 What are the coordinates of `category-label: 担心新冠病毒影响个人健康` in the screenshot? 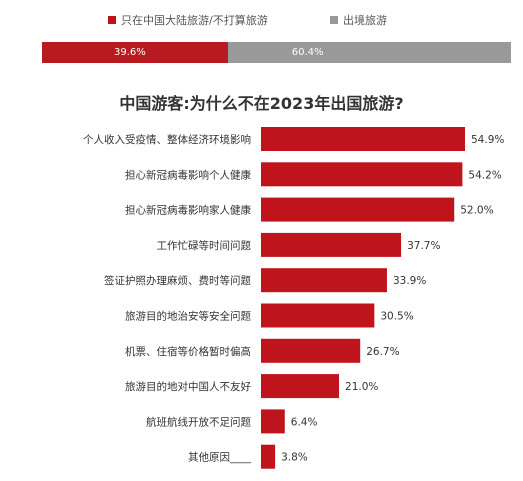 It's located at (188, 174).